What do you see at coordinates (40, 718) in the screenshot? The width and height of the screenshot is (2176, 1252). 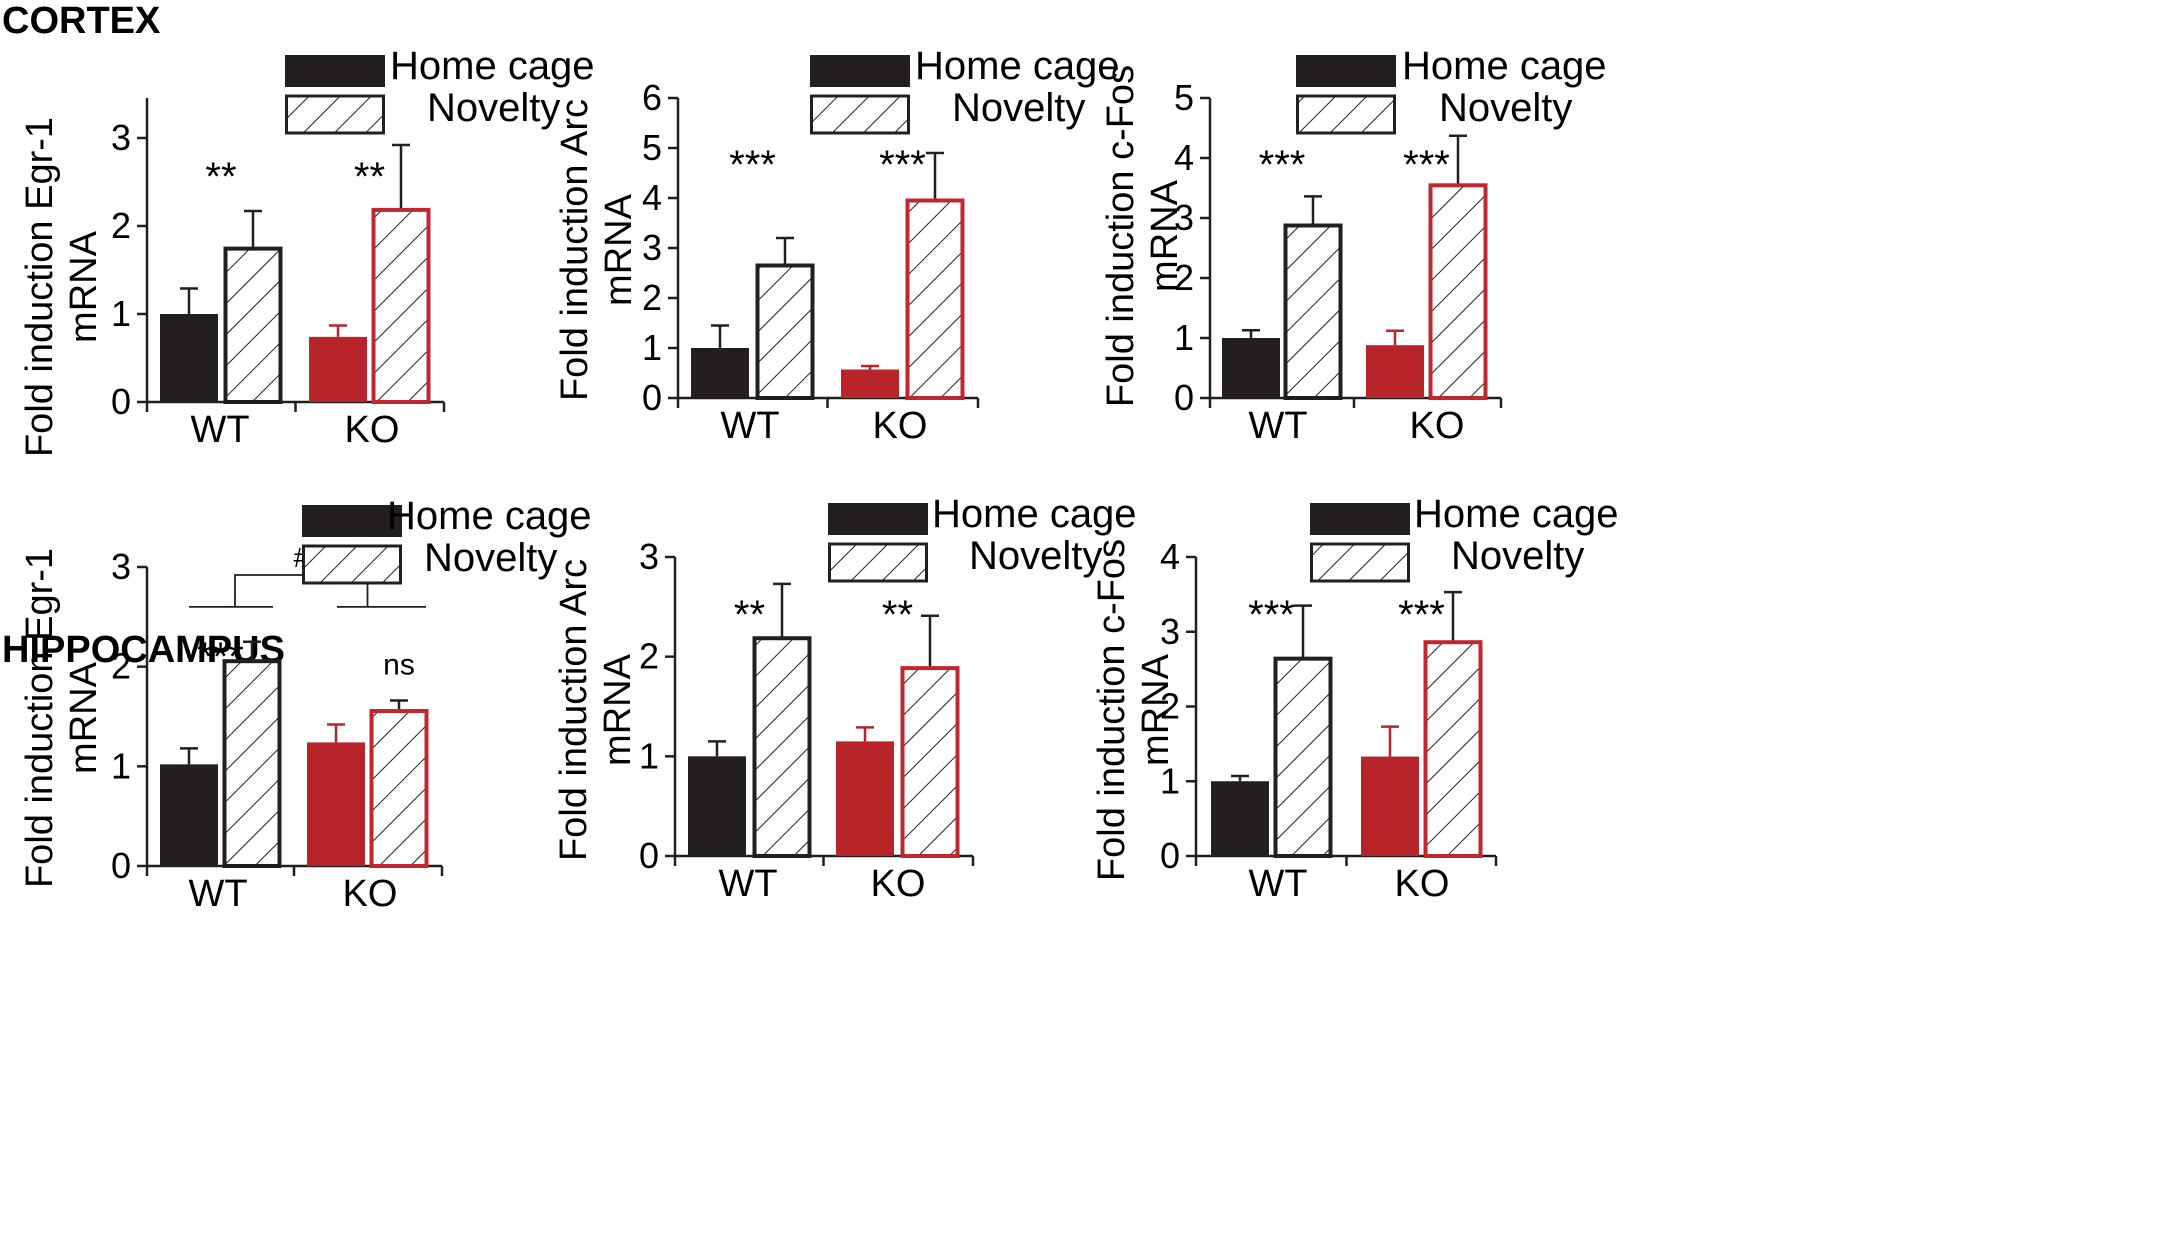 I see `y-axis-label-line1: Fold induction Egr-1` at bounding box center [40, 718].